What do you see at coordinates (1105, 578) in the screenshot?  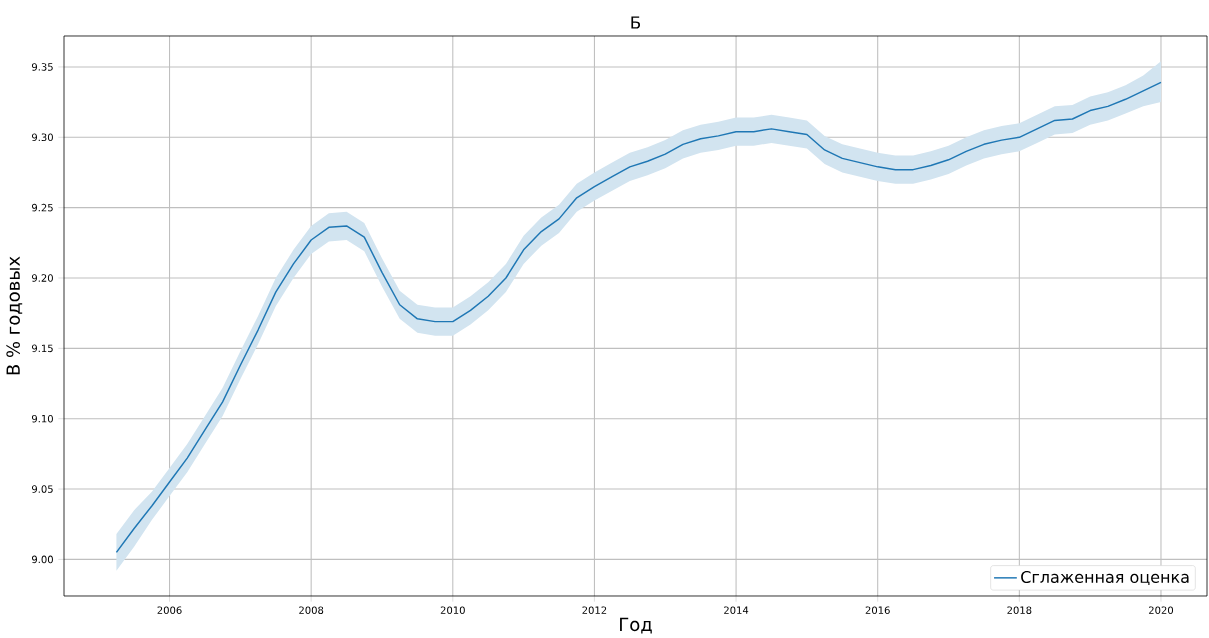 I see `legend-label: Сглаженная оценка` at bounding box center [1105, 578].